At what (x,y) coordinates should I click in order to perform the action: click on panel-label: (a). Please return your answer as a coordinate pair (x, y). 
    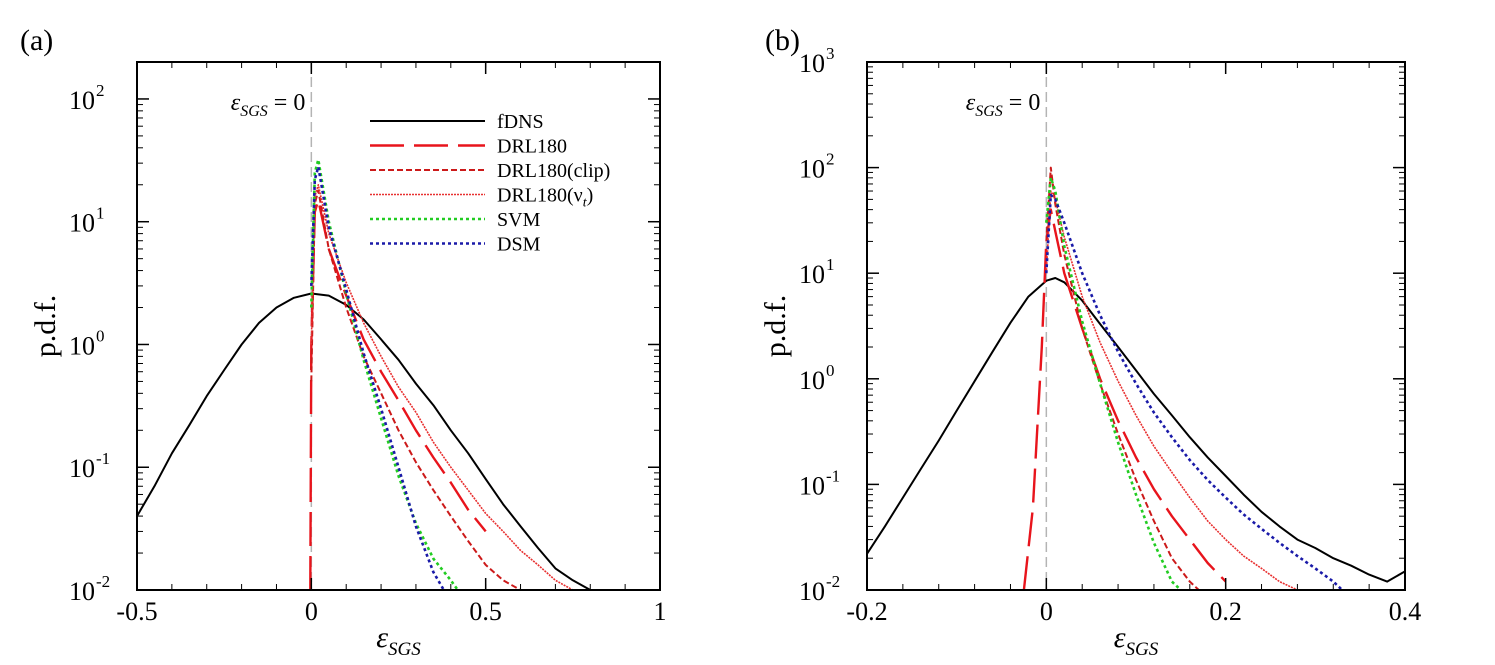
    Looking at the image, I should click on (36, 40).